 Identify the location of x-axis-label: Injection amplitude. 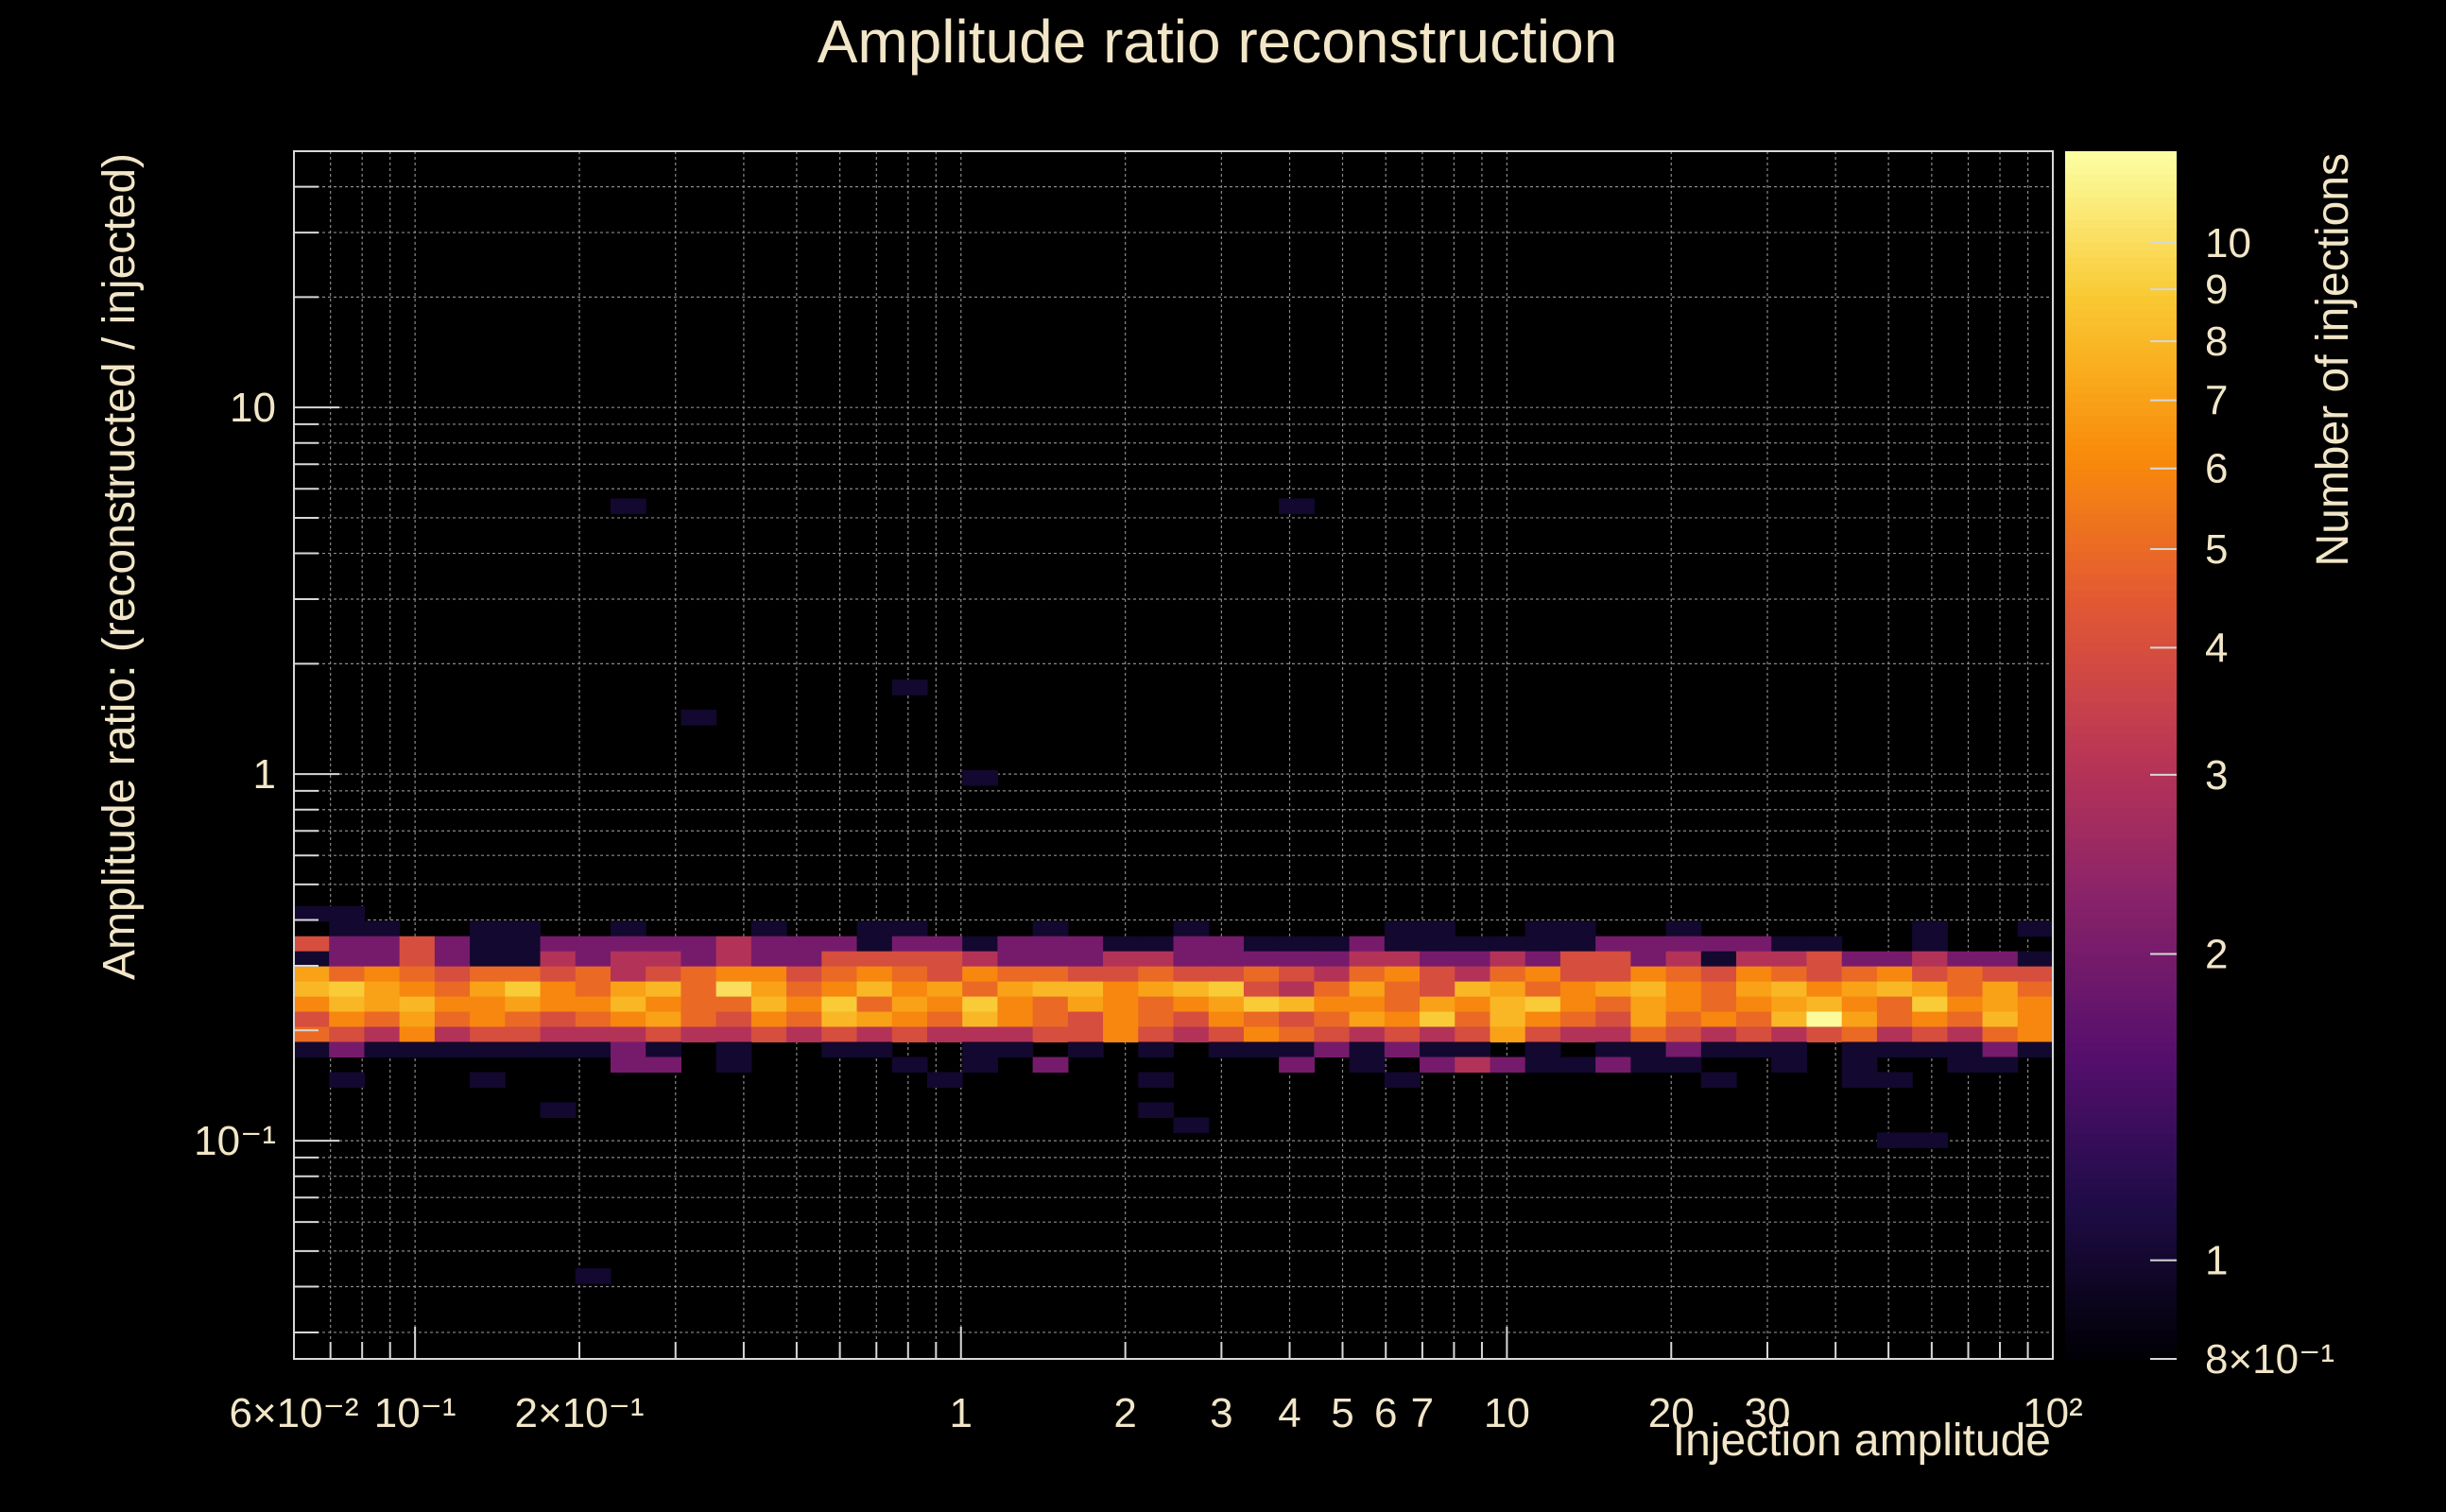
(1862, 1441).